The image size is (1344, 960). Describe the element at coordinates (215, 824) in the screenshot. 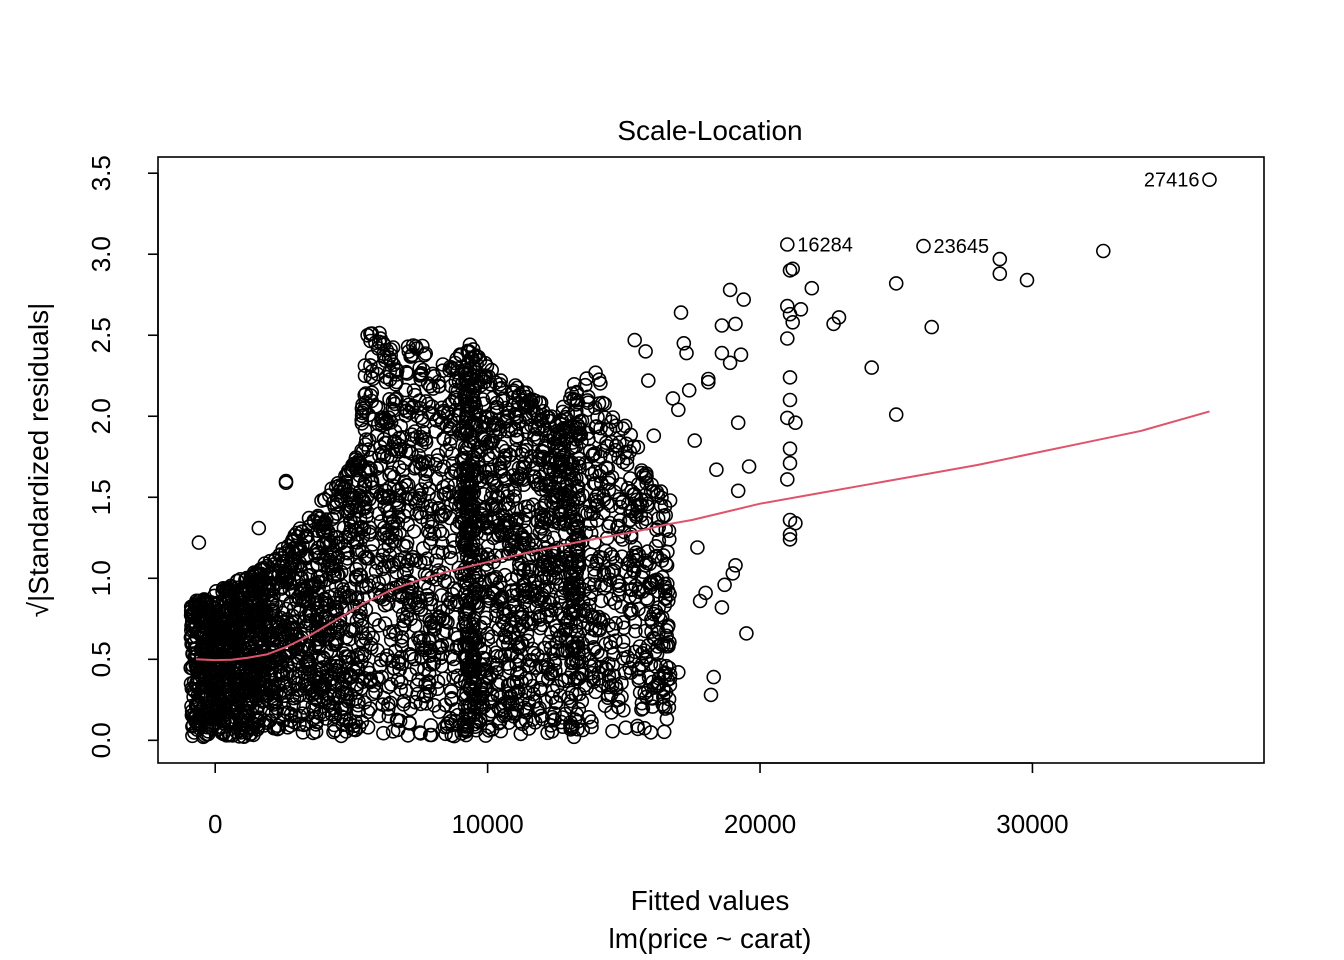

I see `x-tick-label: 0` at that location.